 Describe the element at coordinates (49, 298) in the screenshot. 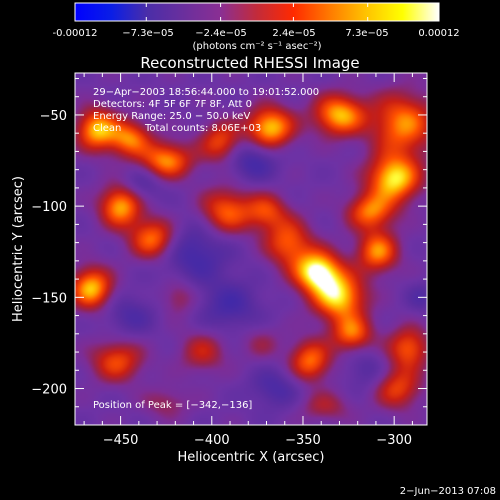

I see `y-tick-label-3: −150` at that location.